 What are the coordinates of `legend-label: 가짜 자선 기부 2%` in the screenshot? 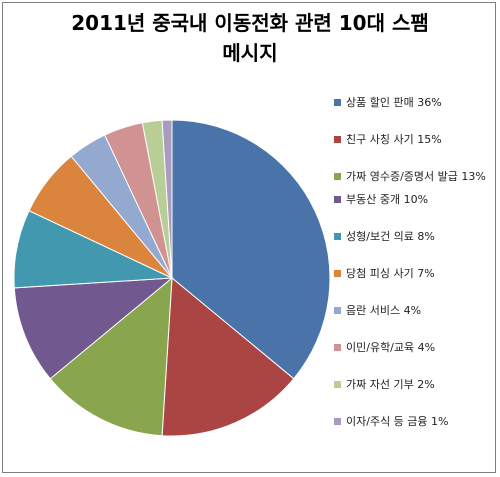 It's located at (390, 384).